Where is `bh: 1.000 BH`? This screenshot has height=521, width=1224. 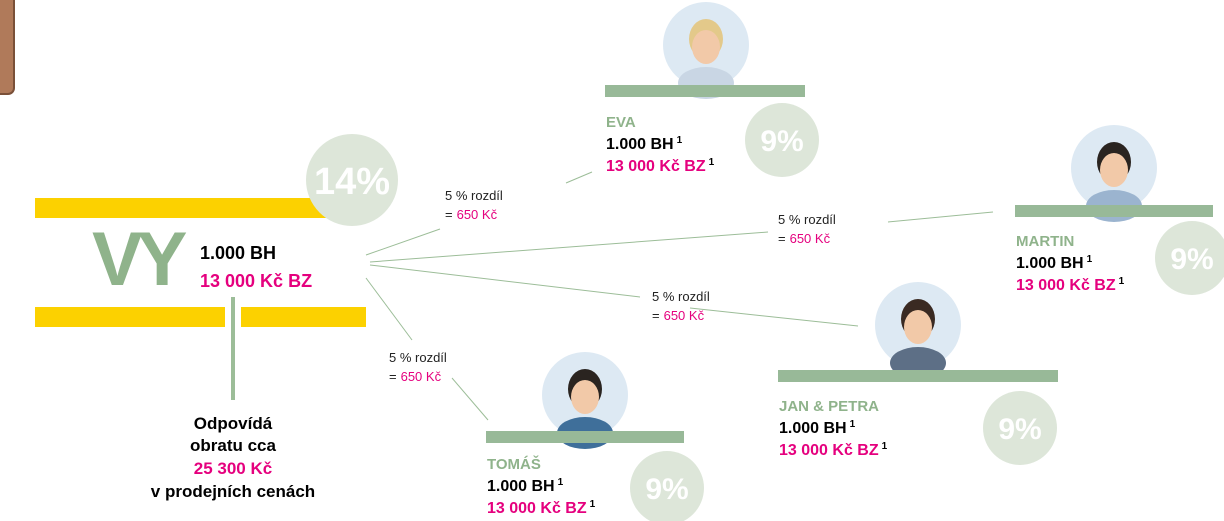 bh: 1.000 BH is located at coordinates (238, 253).